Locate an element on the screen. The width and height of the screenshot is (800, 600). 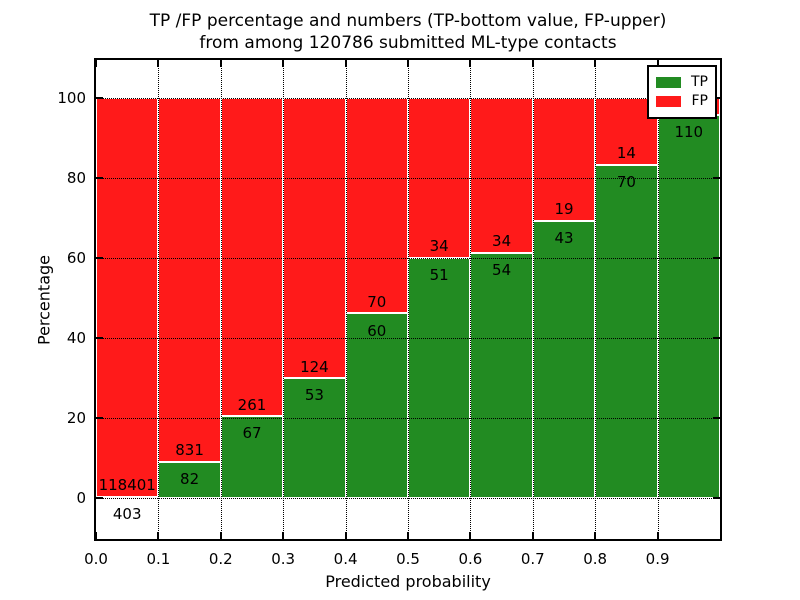
bar-label-tp-0.0-0.1: 403 is located at coordinates (127, 513).